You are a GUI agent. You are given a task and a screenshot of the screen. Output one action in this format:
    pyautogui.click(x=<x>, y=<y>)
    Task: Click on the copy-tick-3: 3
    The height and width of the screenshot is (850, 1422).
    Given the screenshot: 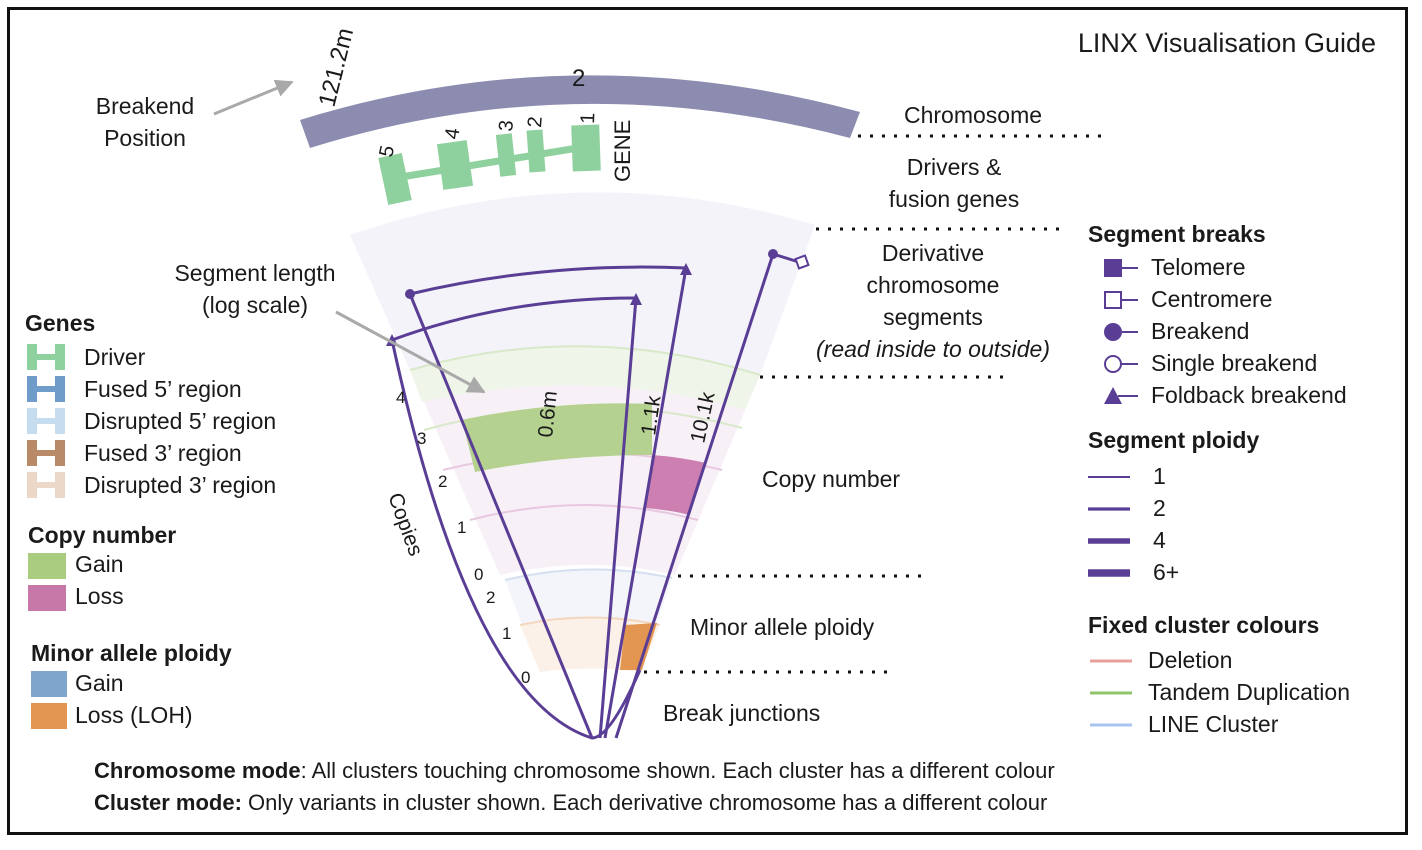 What is the action you would take?
    pyautogui.click(x=421, y=438)
    